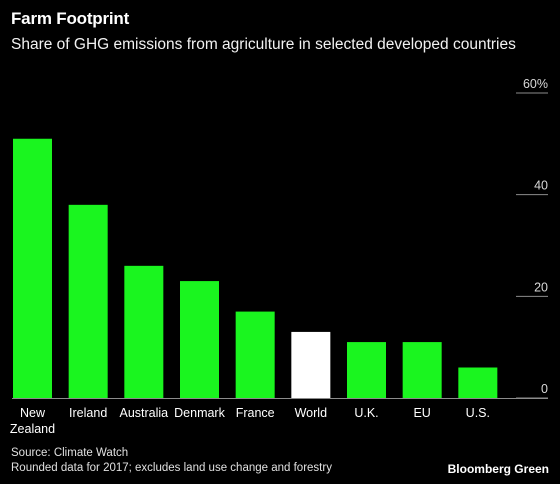  What do you see at coordinates (478, 413) in the screenshot?
I see `category-label: U.S.` at bounding box center [478, 413].